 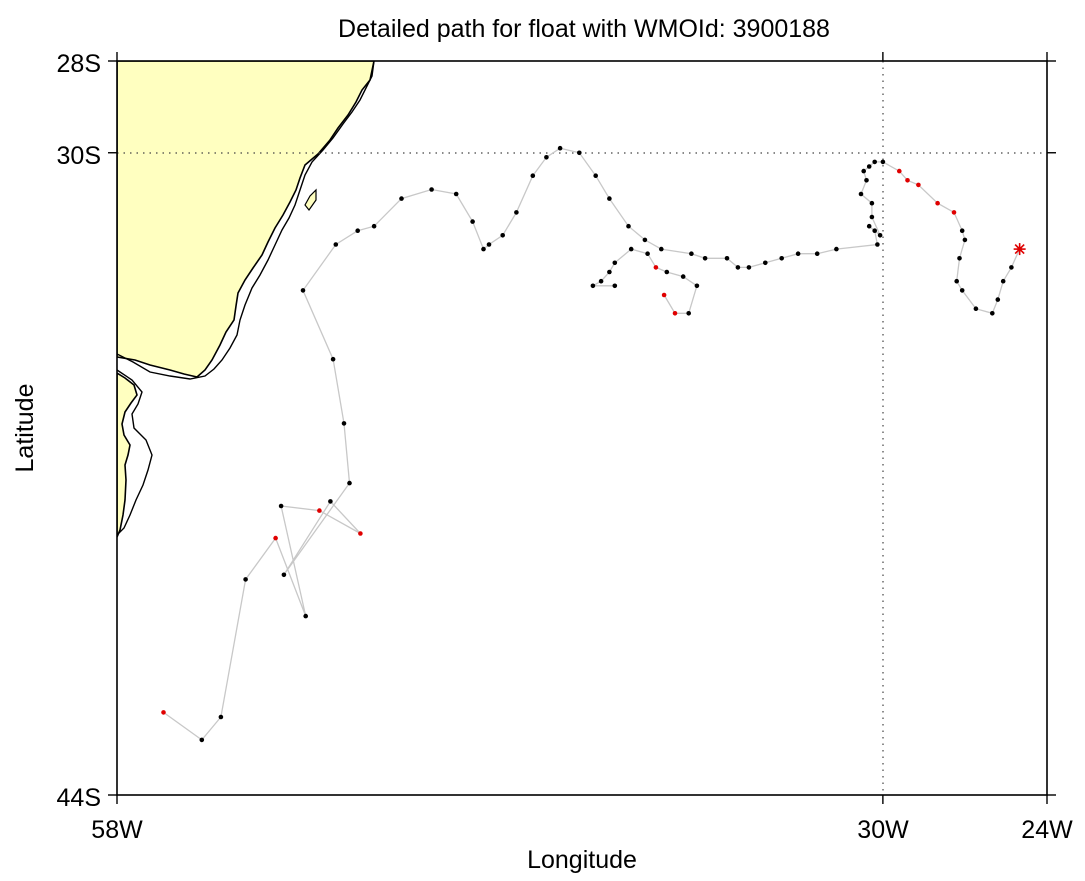 I want to click on x-tick-label-30w: 30W, so click(x=883, y=830).